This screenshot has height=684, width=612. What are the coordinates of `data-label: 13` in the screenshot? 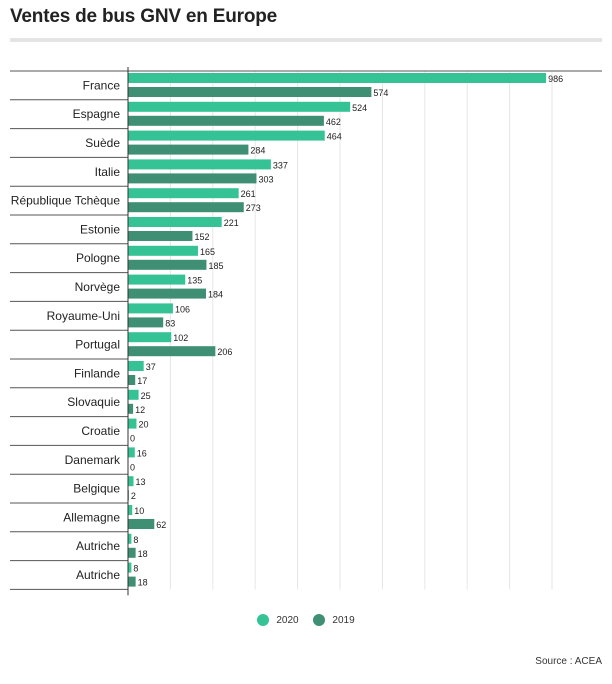 It's located at (141, 482).